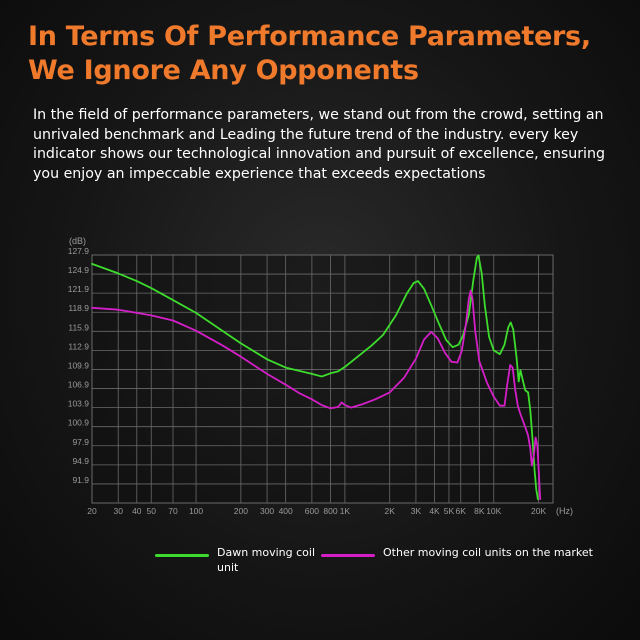  What do you see at coordinates (78, 327) in the screenshot?
I see `y-tick-label: 115.9` at bounding box center [78, 327].